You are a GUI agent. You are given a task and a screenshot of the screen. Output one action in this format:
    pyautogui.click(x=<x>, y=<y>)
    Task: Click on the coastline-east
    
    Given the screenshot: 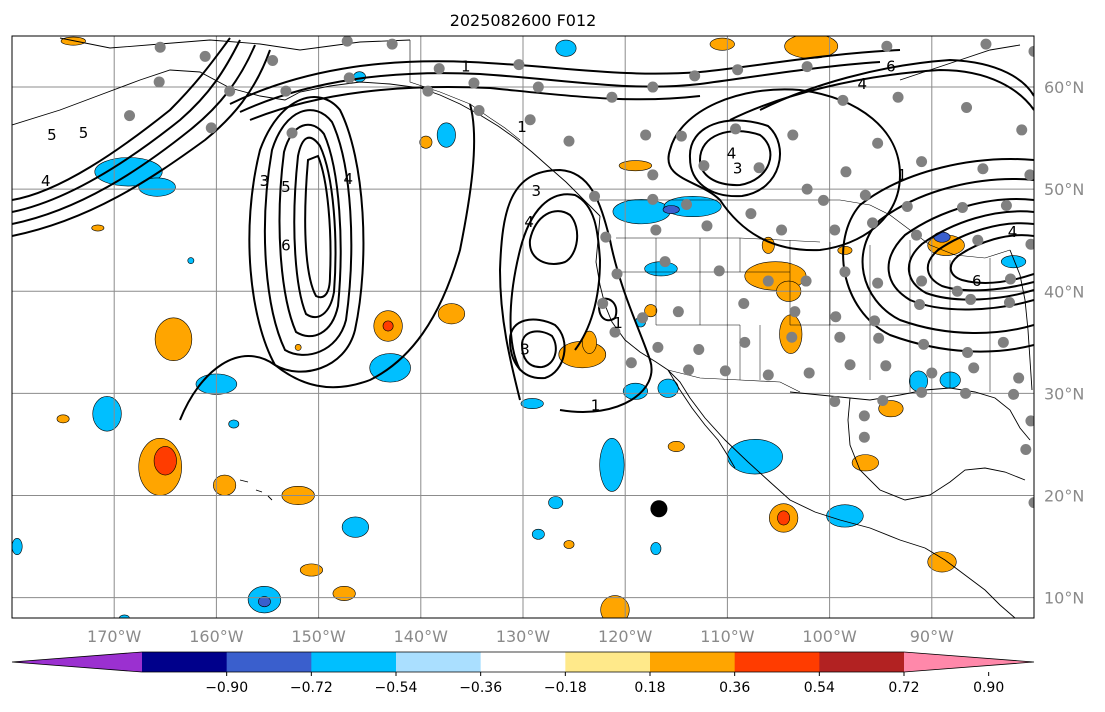 What is the action you would take?
    pyautogui.click(x=1021, y=320)
    